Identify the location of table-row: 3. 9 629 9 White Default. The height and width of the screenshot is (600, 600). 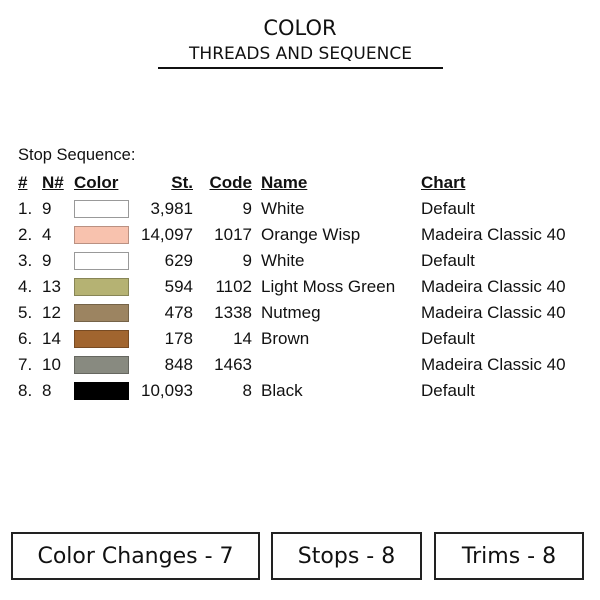
(300, 261).